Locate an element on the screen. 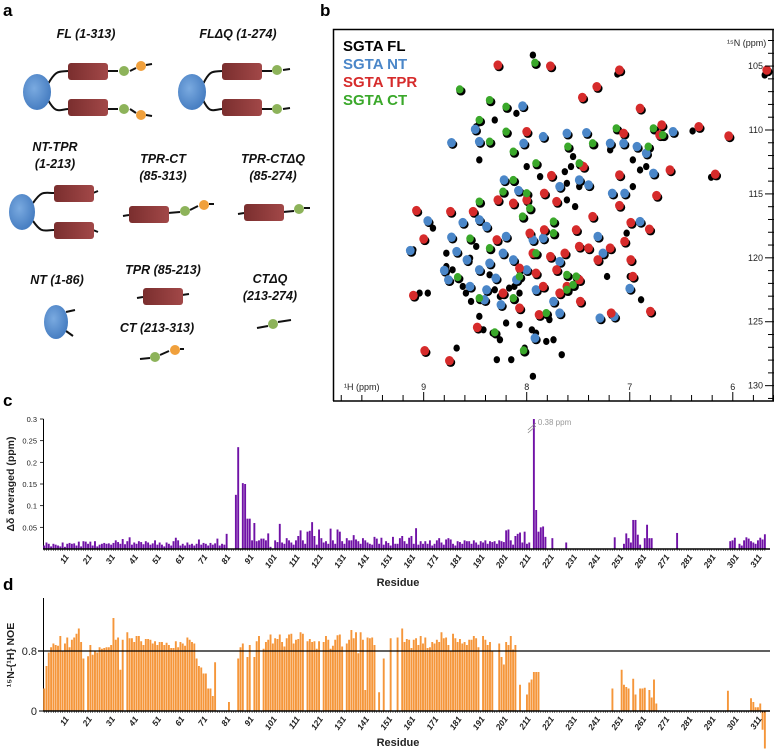 Image resolution: width=774 pixels, height=750 pixels. construct-ct: CT (213-313) is located at coordinates (157, 341).